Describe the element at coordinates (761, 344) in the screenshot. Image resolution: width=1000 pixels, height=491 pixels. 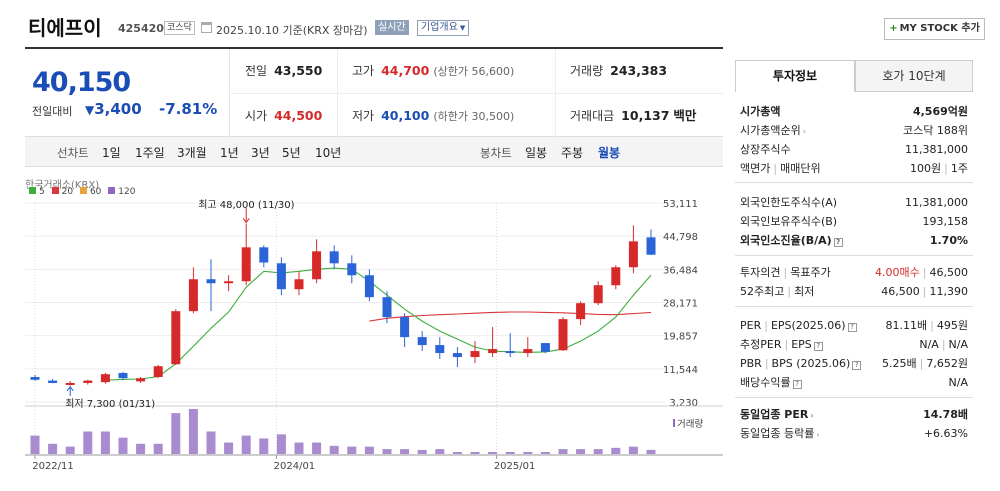
I see `est-per-label: 추정PER` at that location.